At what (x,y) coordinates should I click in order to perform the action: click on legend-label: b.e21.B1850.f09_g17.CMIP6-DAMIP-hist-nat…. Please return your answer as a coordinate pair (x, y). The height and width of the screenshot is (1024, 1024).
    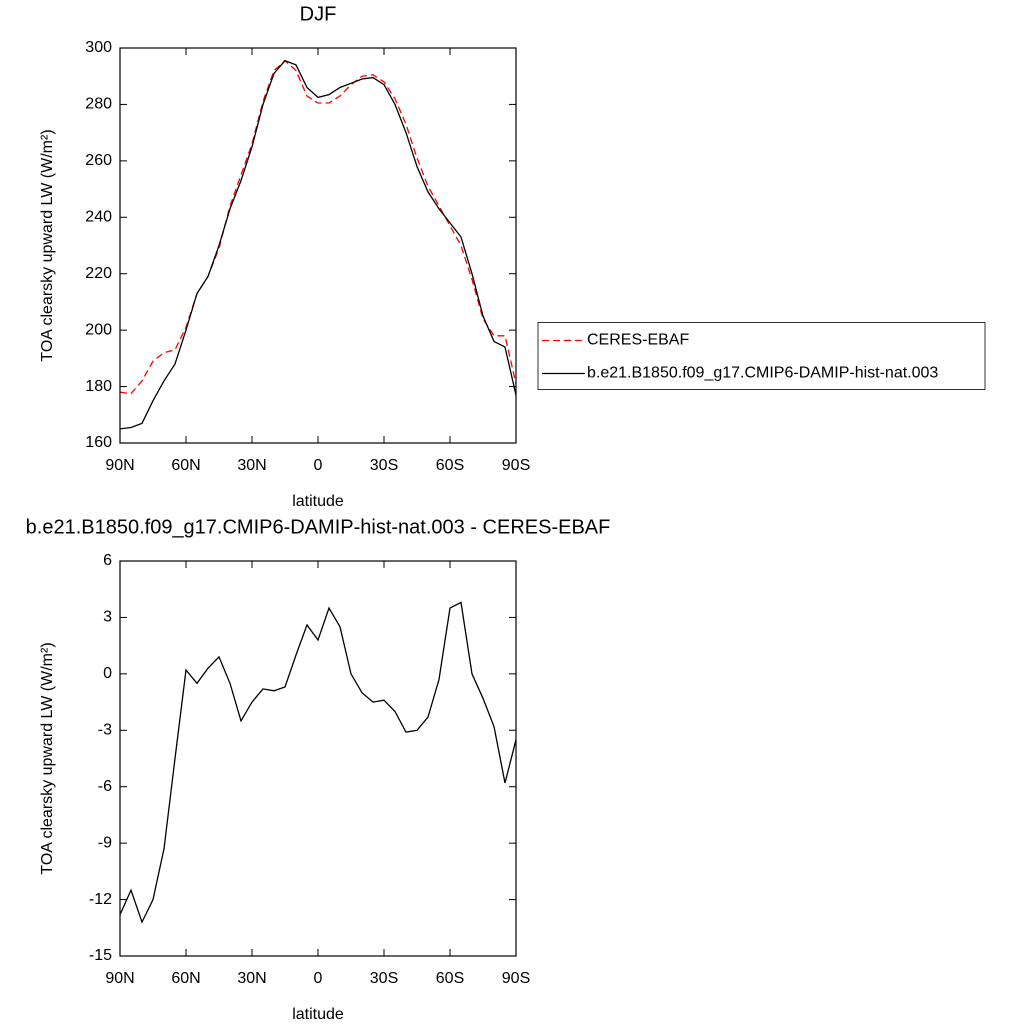
    Looking at the image, I should click on (762, 373).